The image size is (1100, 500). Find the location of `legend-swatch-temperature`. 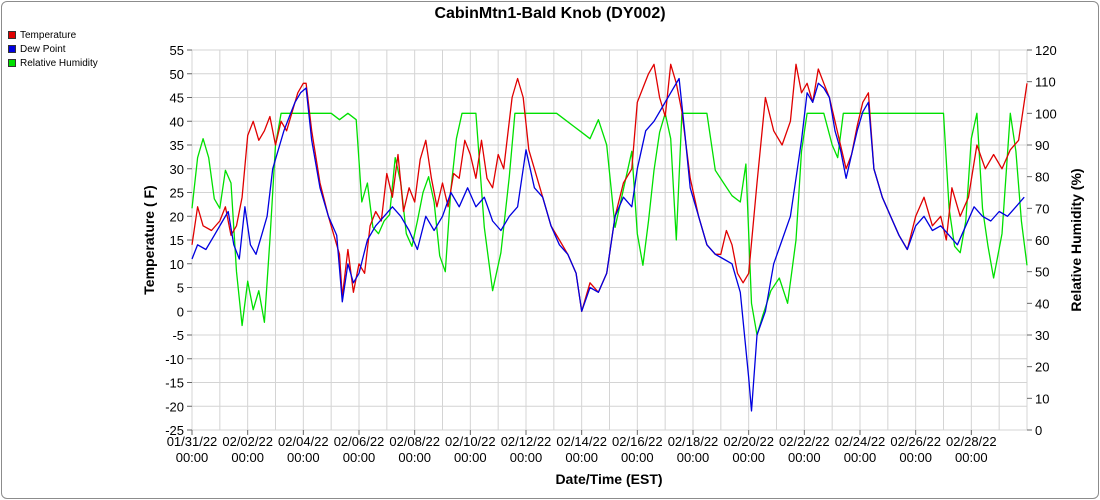

legend-swatch-temperature is located at coordinates (12, 35).